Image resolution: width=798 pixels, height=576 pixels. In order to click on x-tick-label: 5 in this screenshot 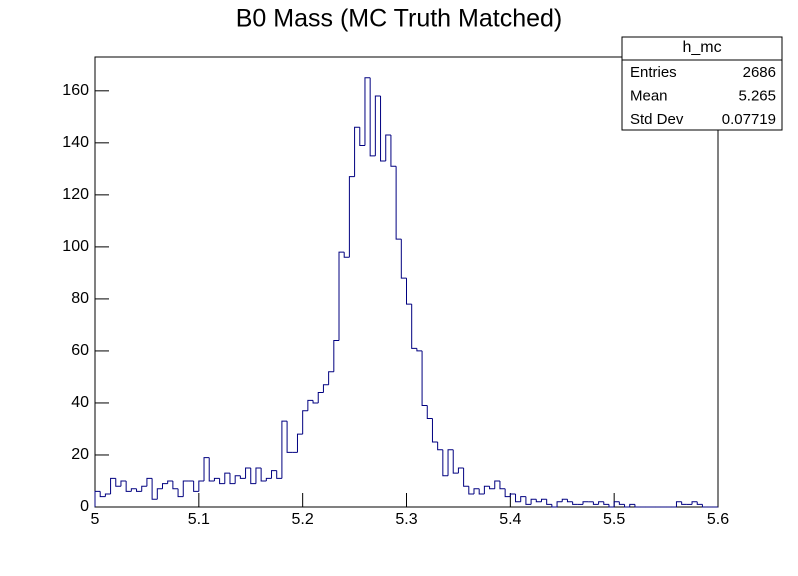, I will do `click(95, 519)`.